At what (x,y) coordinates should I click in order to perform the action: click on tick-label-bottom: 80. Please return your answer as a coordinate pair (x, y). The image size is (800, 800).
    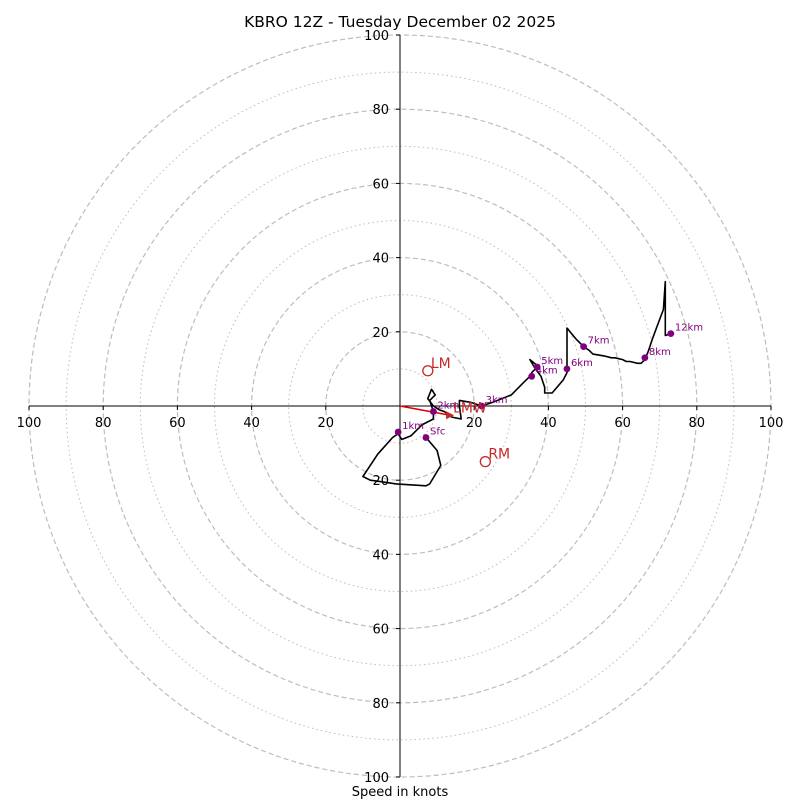
    Looking at the image, I should click on (380, 704).